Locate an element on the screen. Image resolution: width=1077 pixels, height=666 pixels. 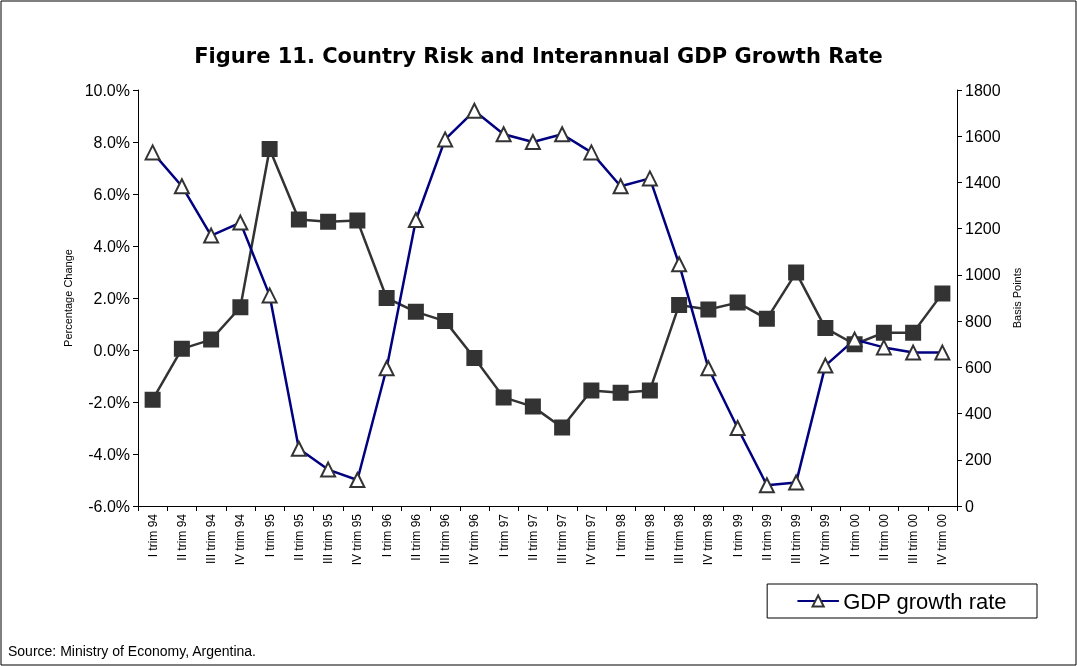
x-tick-label: III trim 95 is located at coordinates (328, 539).